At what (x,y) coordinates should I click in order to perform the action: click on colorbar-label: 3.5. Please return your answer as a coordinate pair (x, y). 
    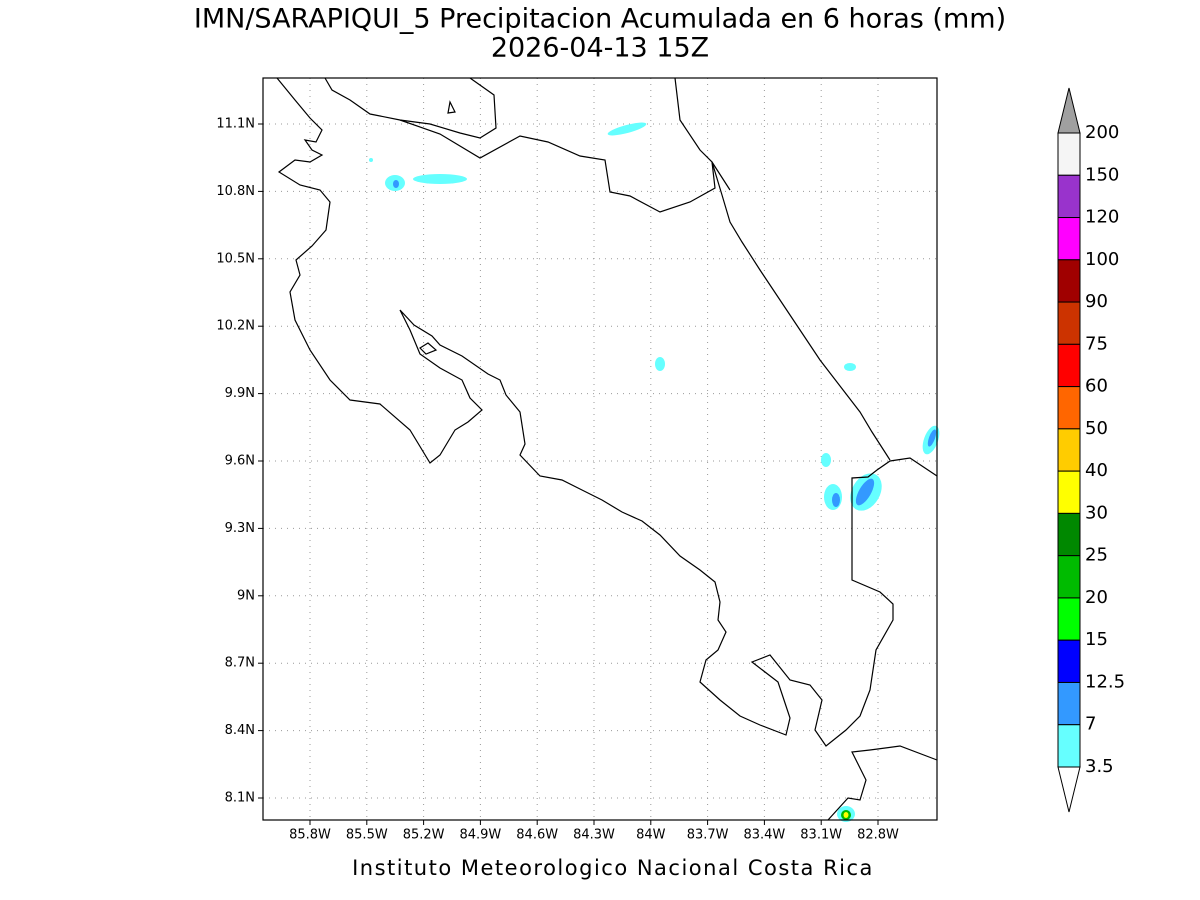
    Looking at the image, I should click on (1099, 766).